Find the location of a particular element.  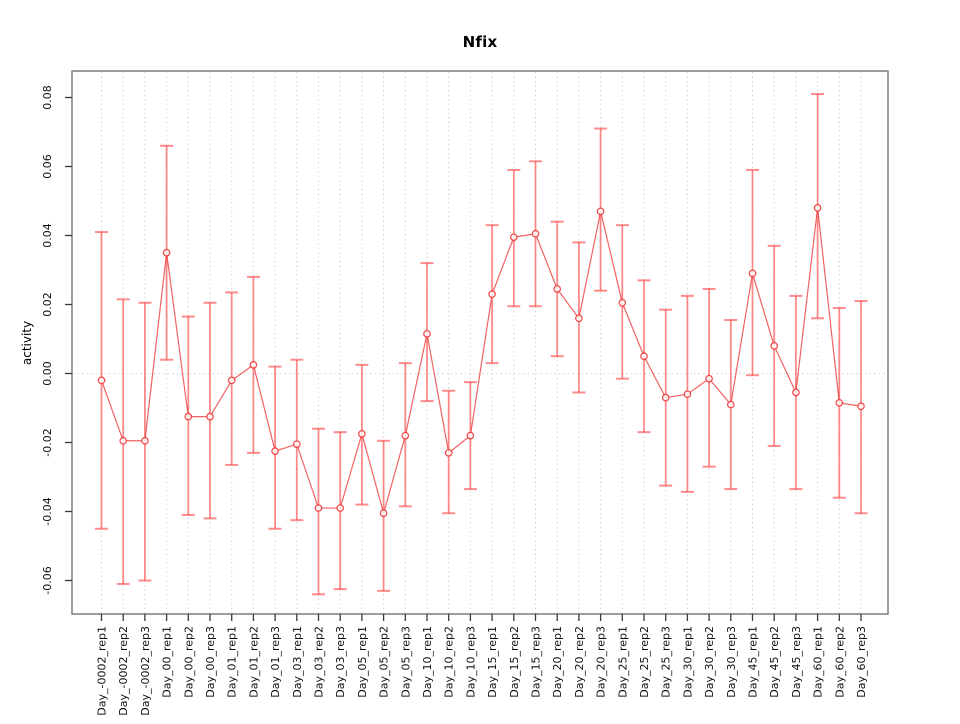

chart-title: Nfix is located at coordinates (480, 42).